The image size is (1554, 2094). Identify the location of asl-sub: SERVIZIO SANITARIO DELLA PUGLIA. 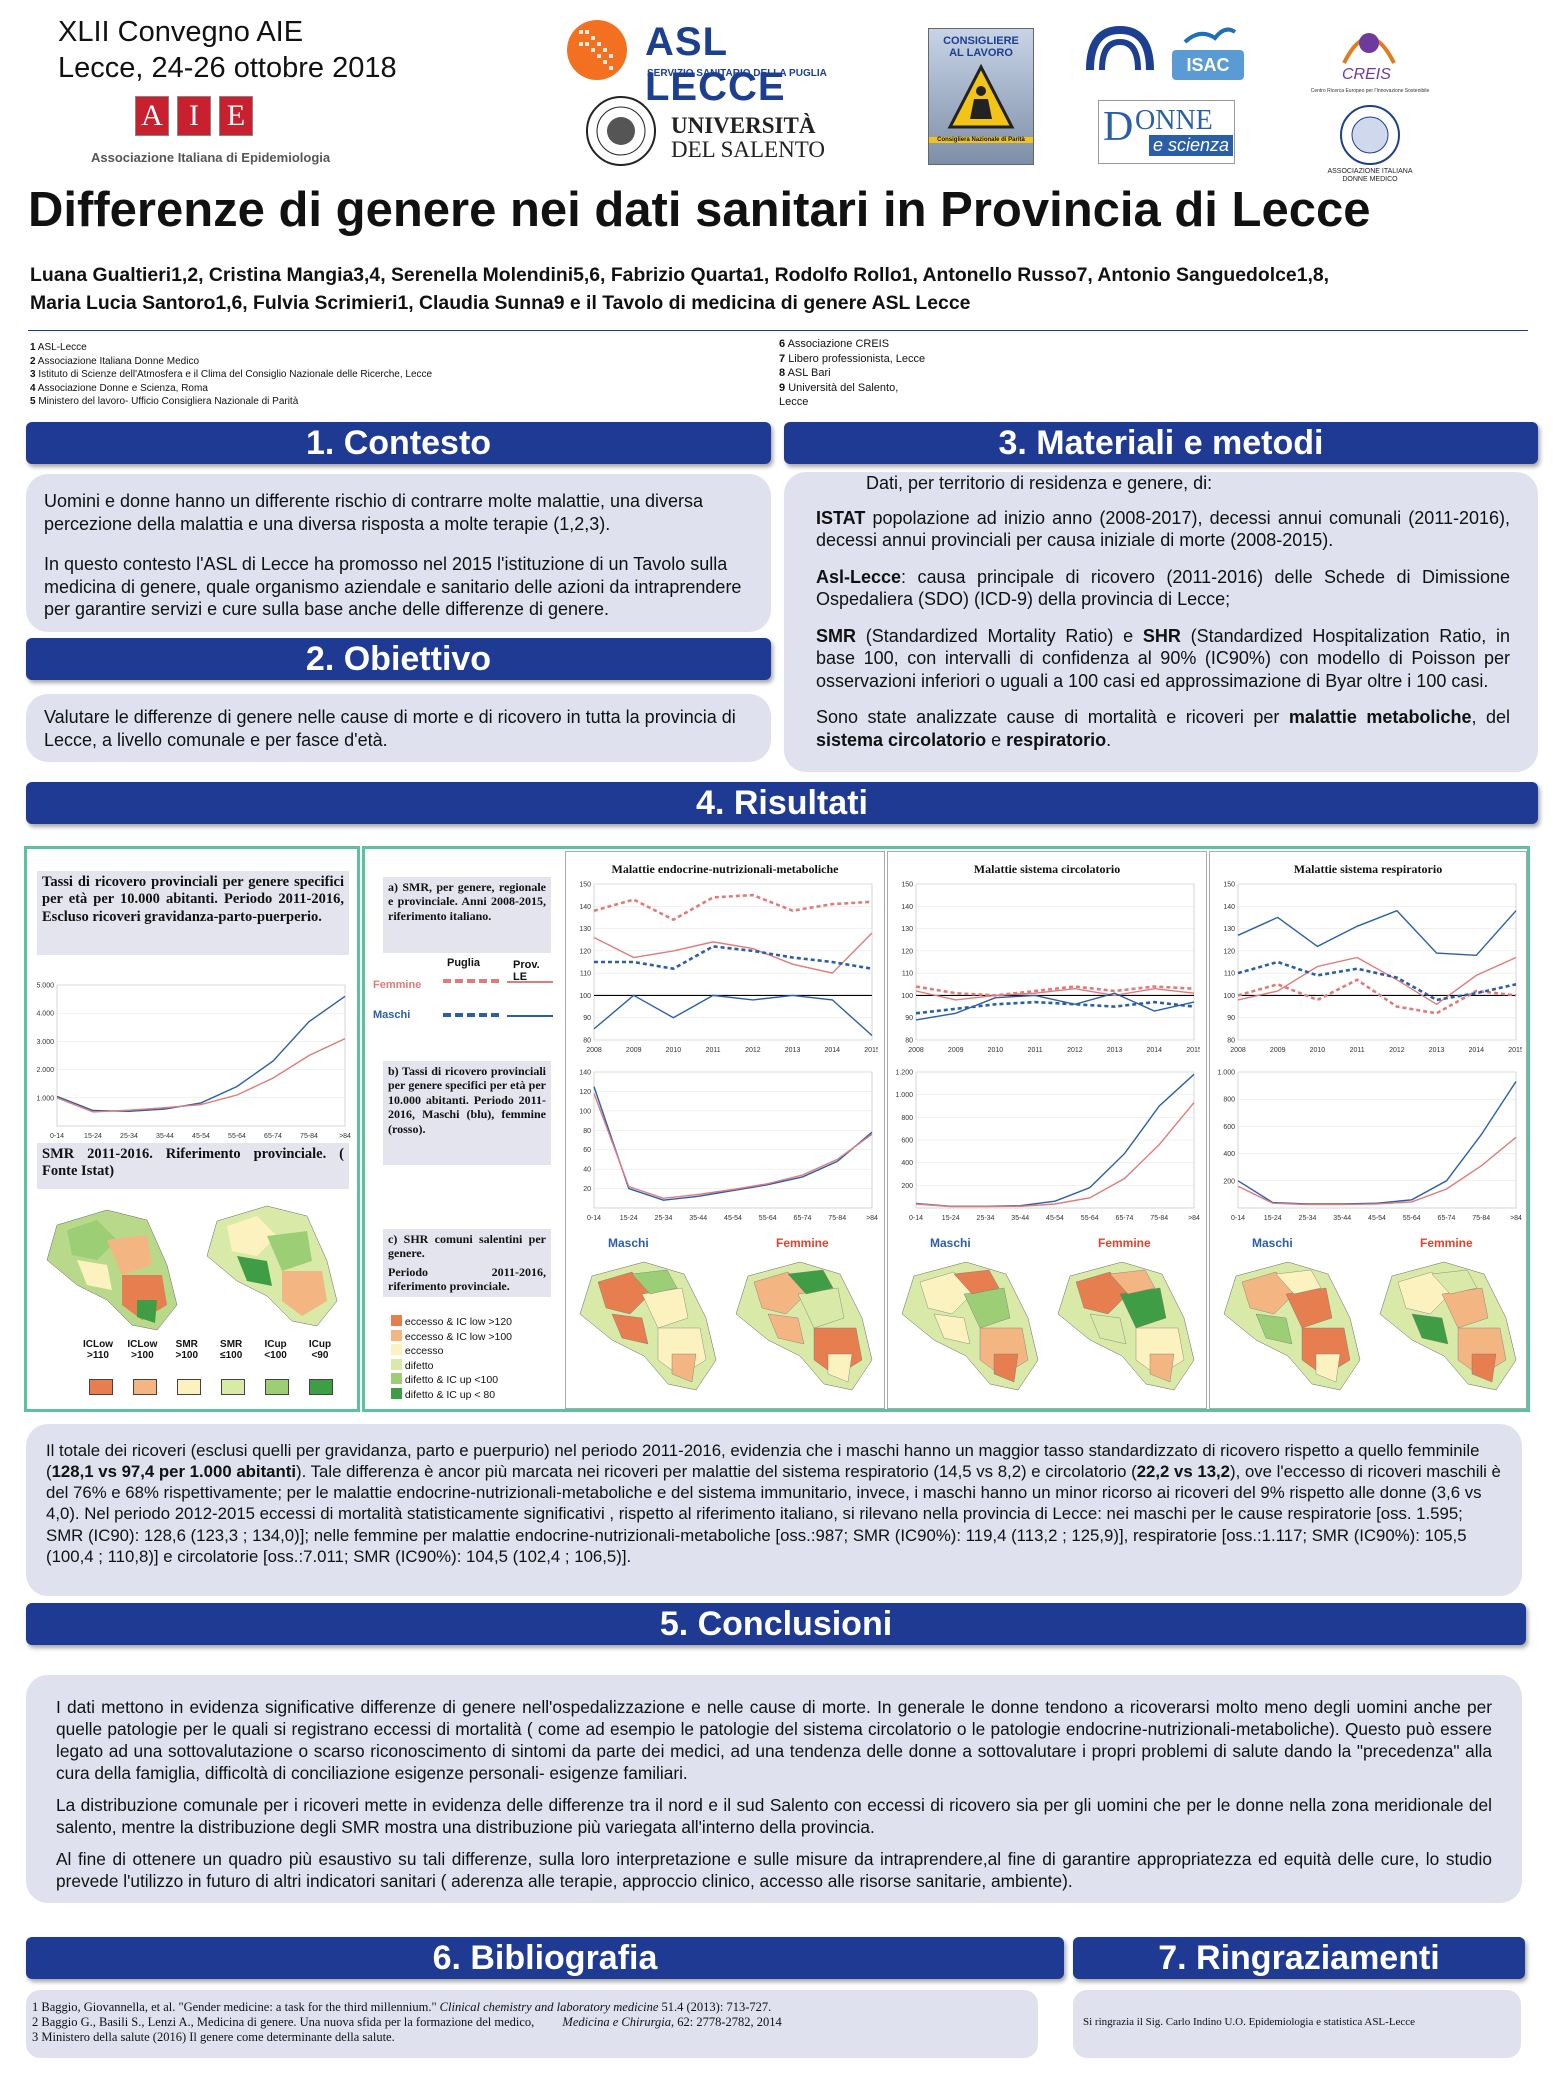
(737, 73).